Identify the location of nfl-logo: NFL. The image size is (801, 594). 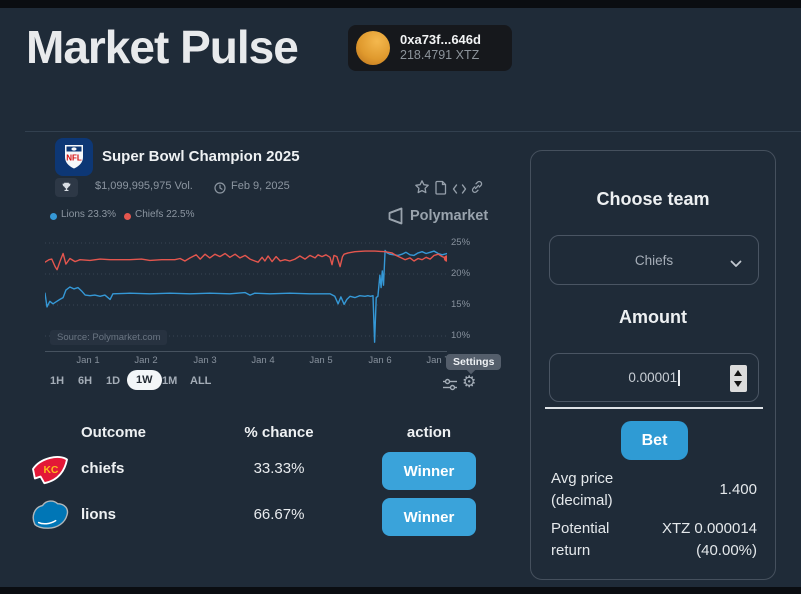
(74, 157).